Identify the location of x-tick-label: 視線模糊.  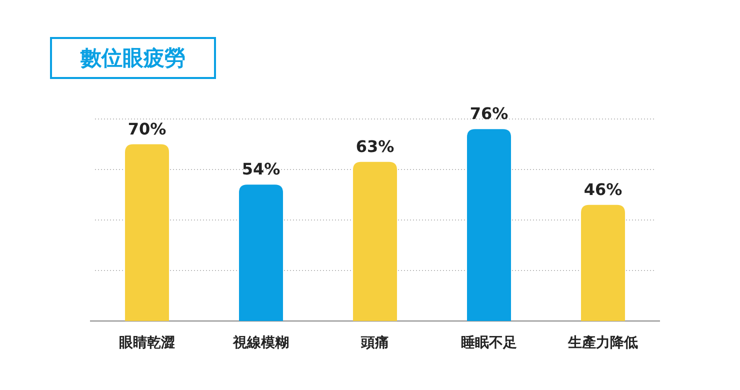
(260, 342).